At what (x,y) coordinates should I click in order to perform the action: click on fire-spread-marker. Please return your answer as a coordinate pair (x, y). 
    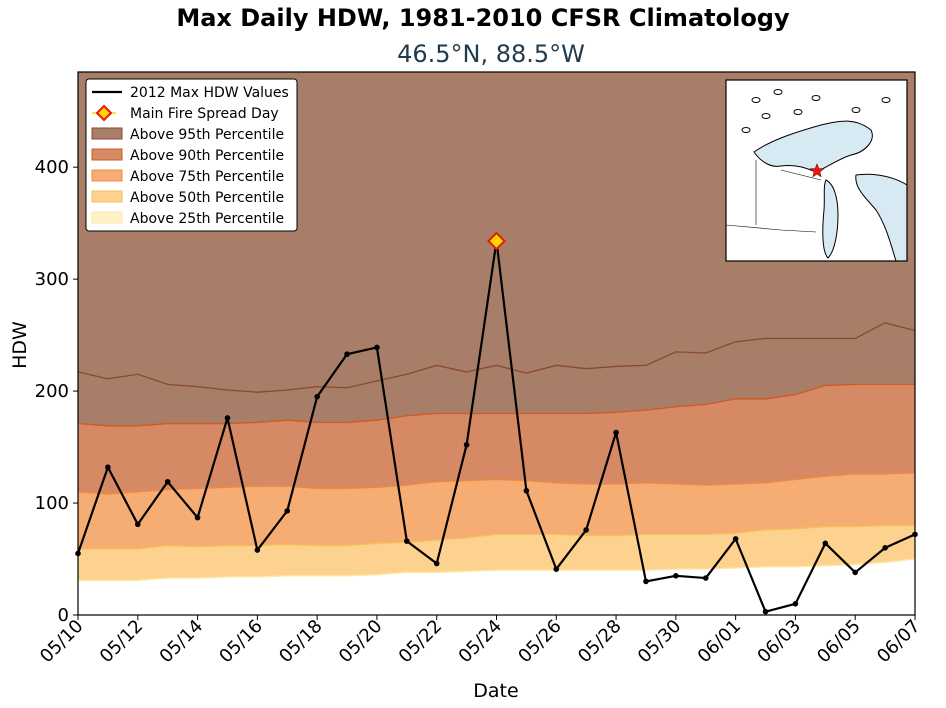
    Looking at the image, I should click on (496, 241).